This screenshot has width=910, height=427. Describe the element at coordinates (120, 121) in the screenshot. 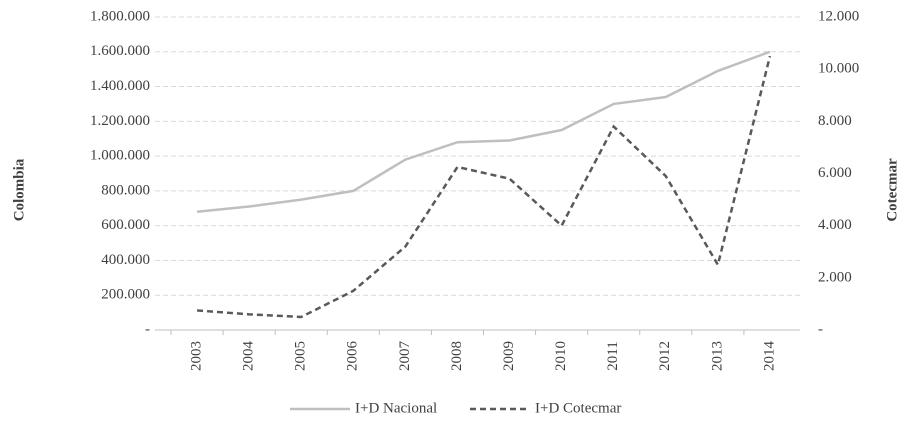

I see `y-tick-label: 1.200.000` at that location.